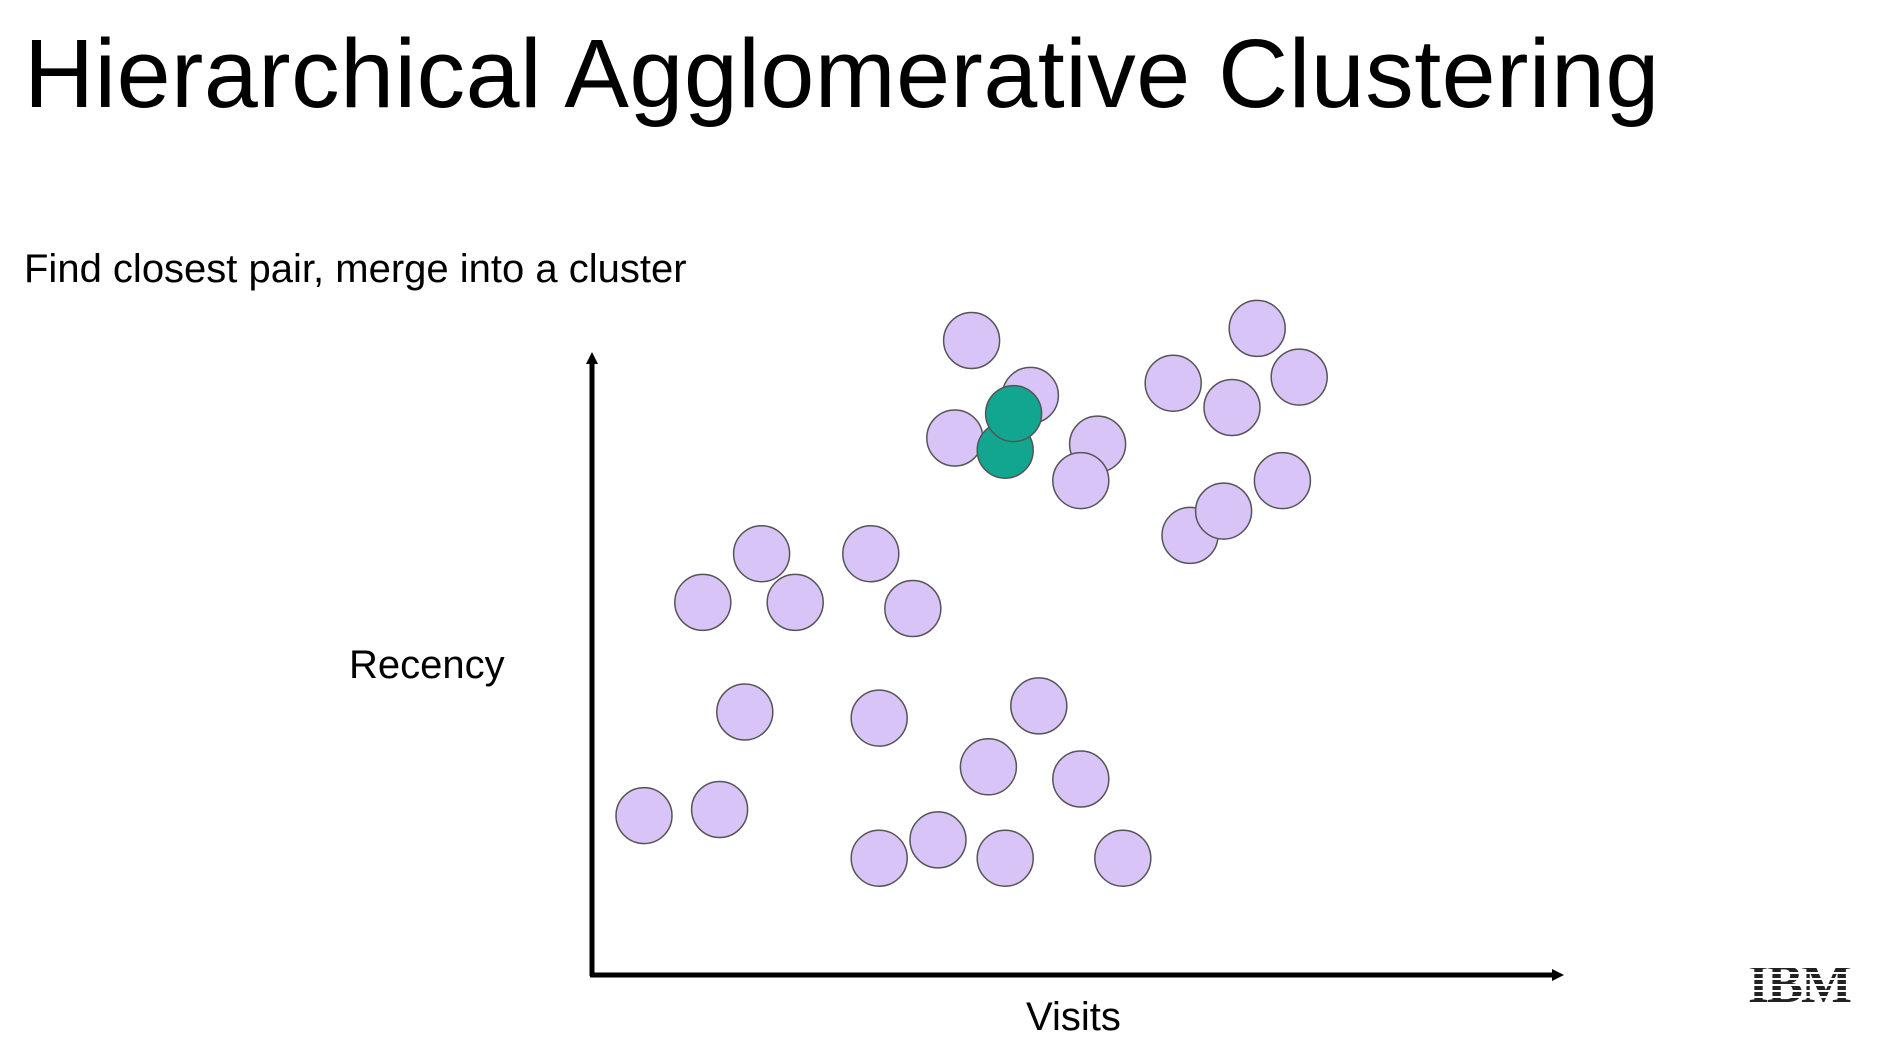  I want to click on ibm-logo-icon: IBM, so click(1800, 982).